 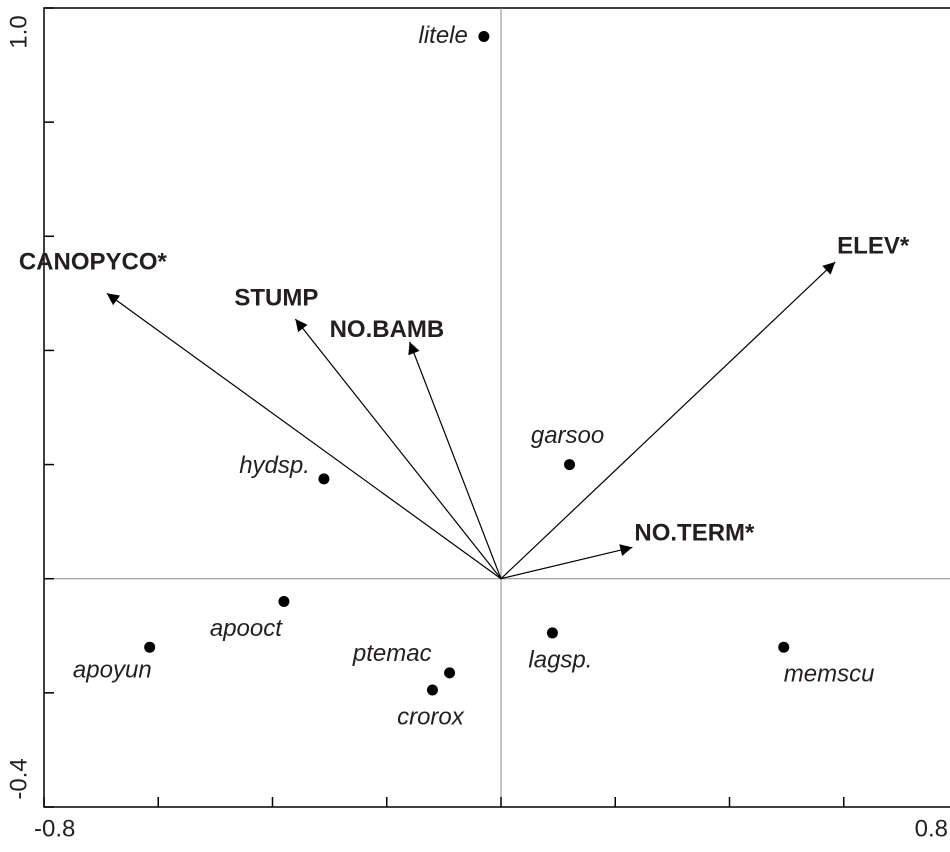 What do you see at coordinates (387, 329) in the screenshot?
I see `arrow-label: NO.BAMB` at bounding box center [387, 329].